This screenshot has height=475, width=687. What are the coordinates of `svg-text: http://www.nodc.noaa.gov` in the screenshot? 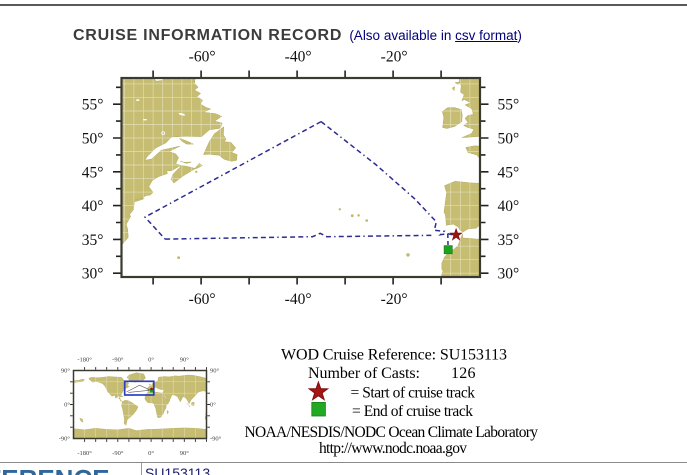 It's located at (393, 448).